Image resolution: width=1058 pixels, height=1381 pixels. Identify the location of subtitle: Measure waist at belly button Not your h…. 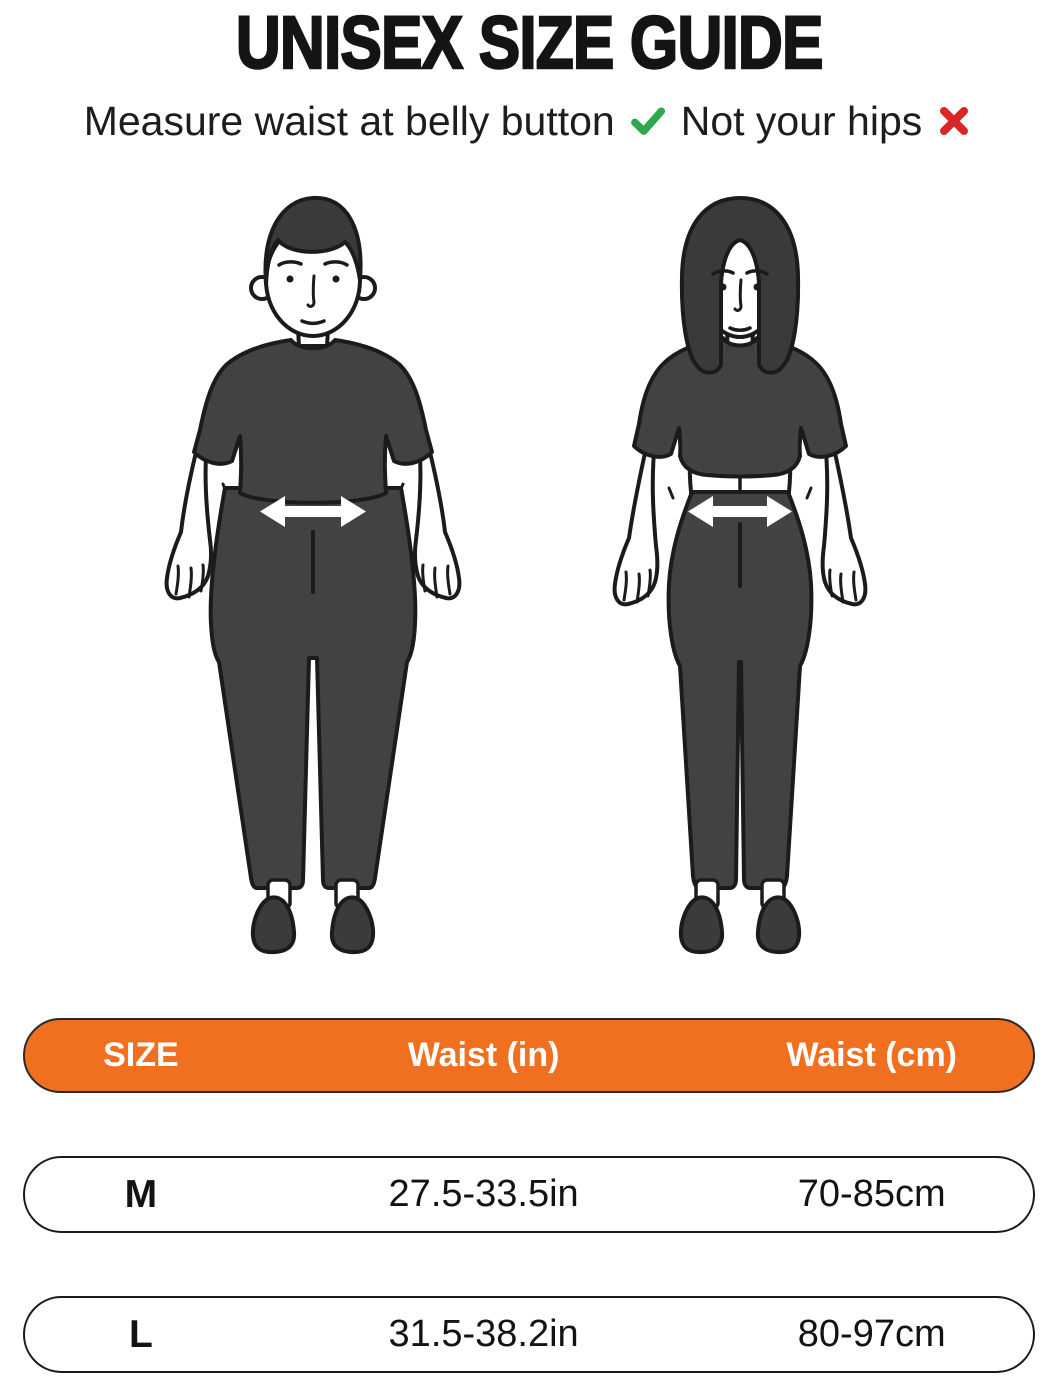
(529, 121).